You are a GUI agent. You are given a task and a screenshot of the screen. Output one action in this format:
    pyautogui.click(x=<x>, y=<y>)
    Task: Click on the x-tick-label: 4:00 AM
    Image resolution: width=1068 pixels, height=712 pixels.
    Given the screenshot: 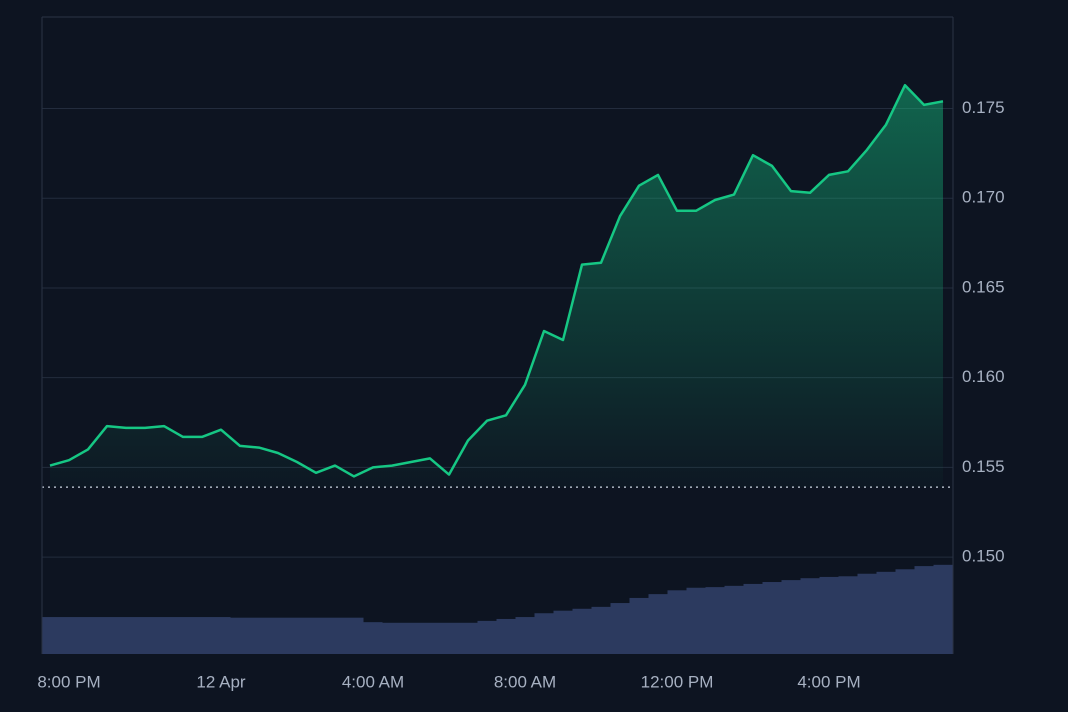 What is the action you would take?
    pyautogui.click(x=373, y=681)
    